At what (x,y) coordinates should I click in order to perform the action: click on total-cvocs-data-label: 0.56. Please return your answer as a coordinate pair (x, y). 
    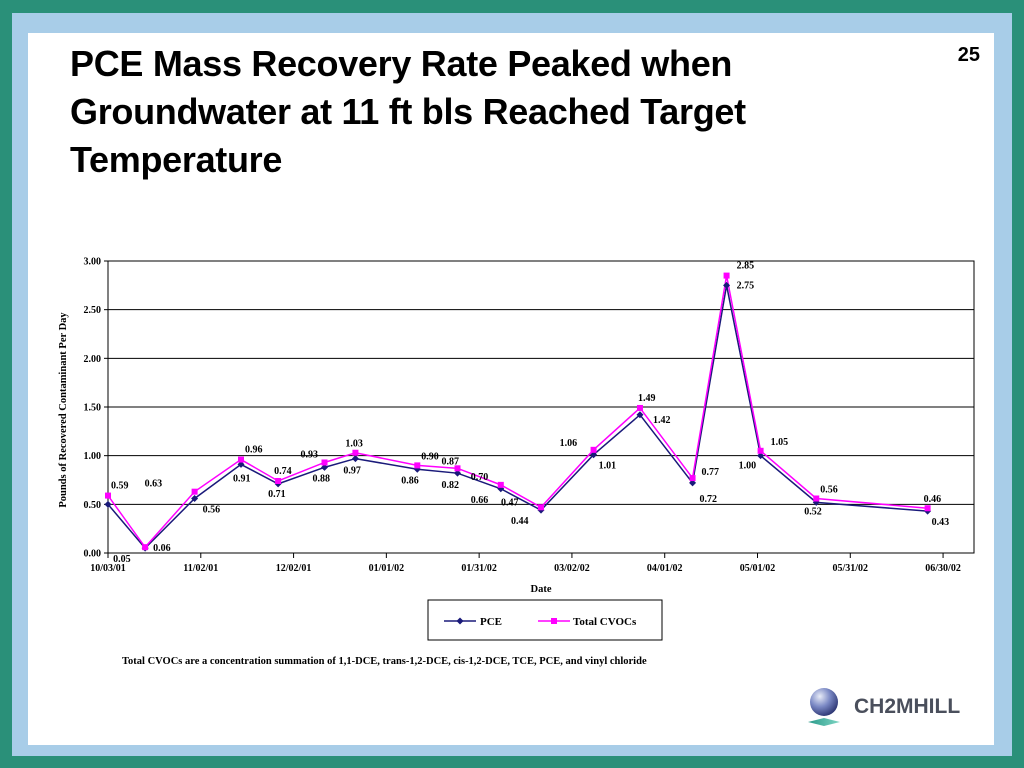
    Looking at the image, I should click on (829, 489).